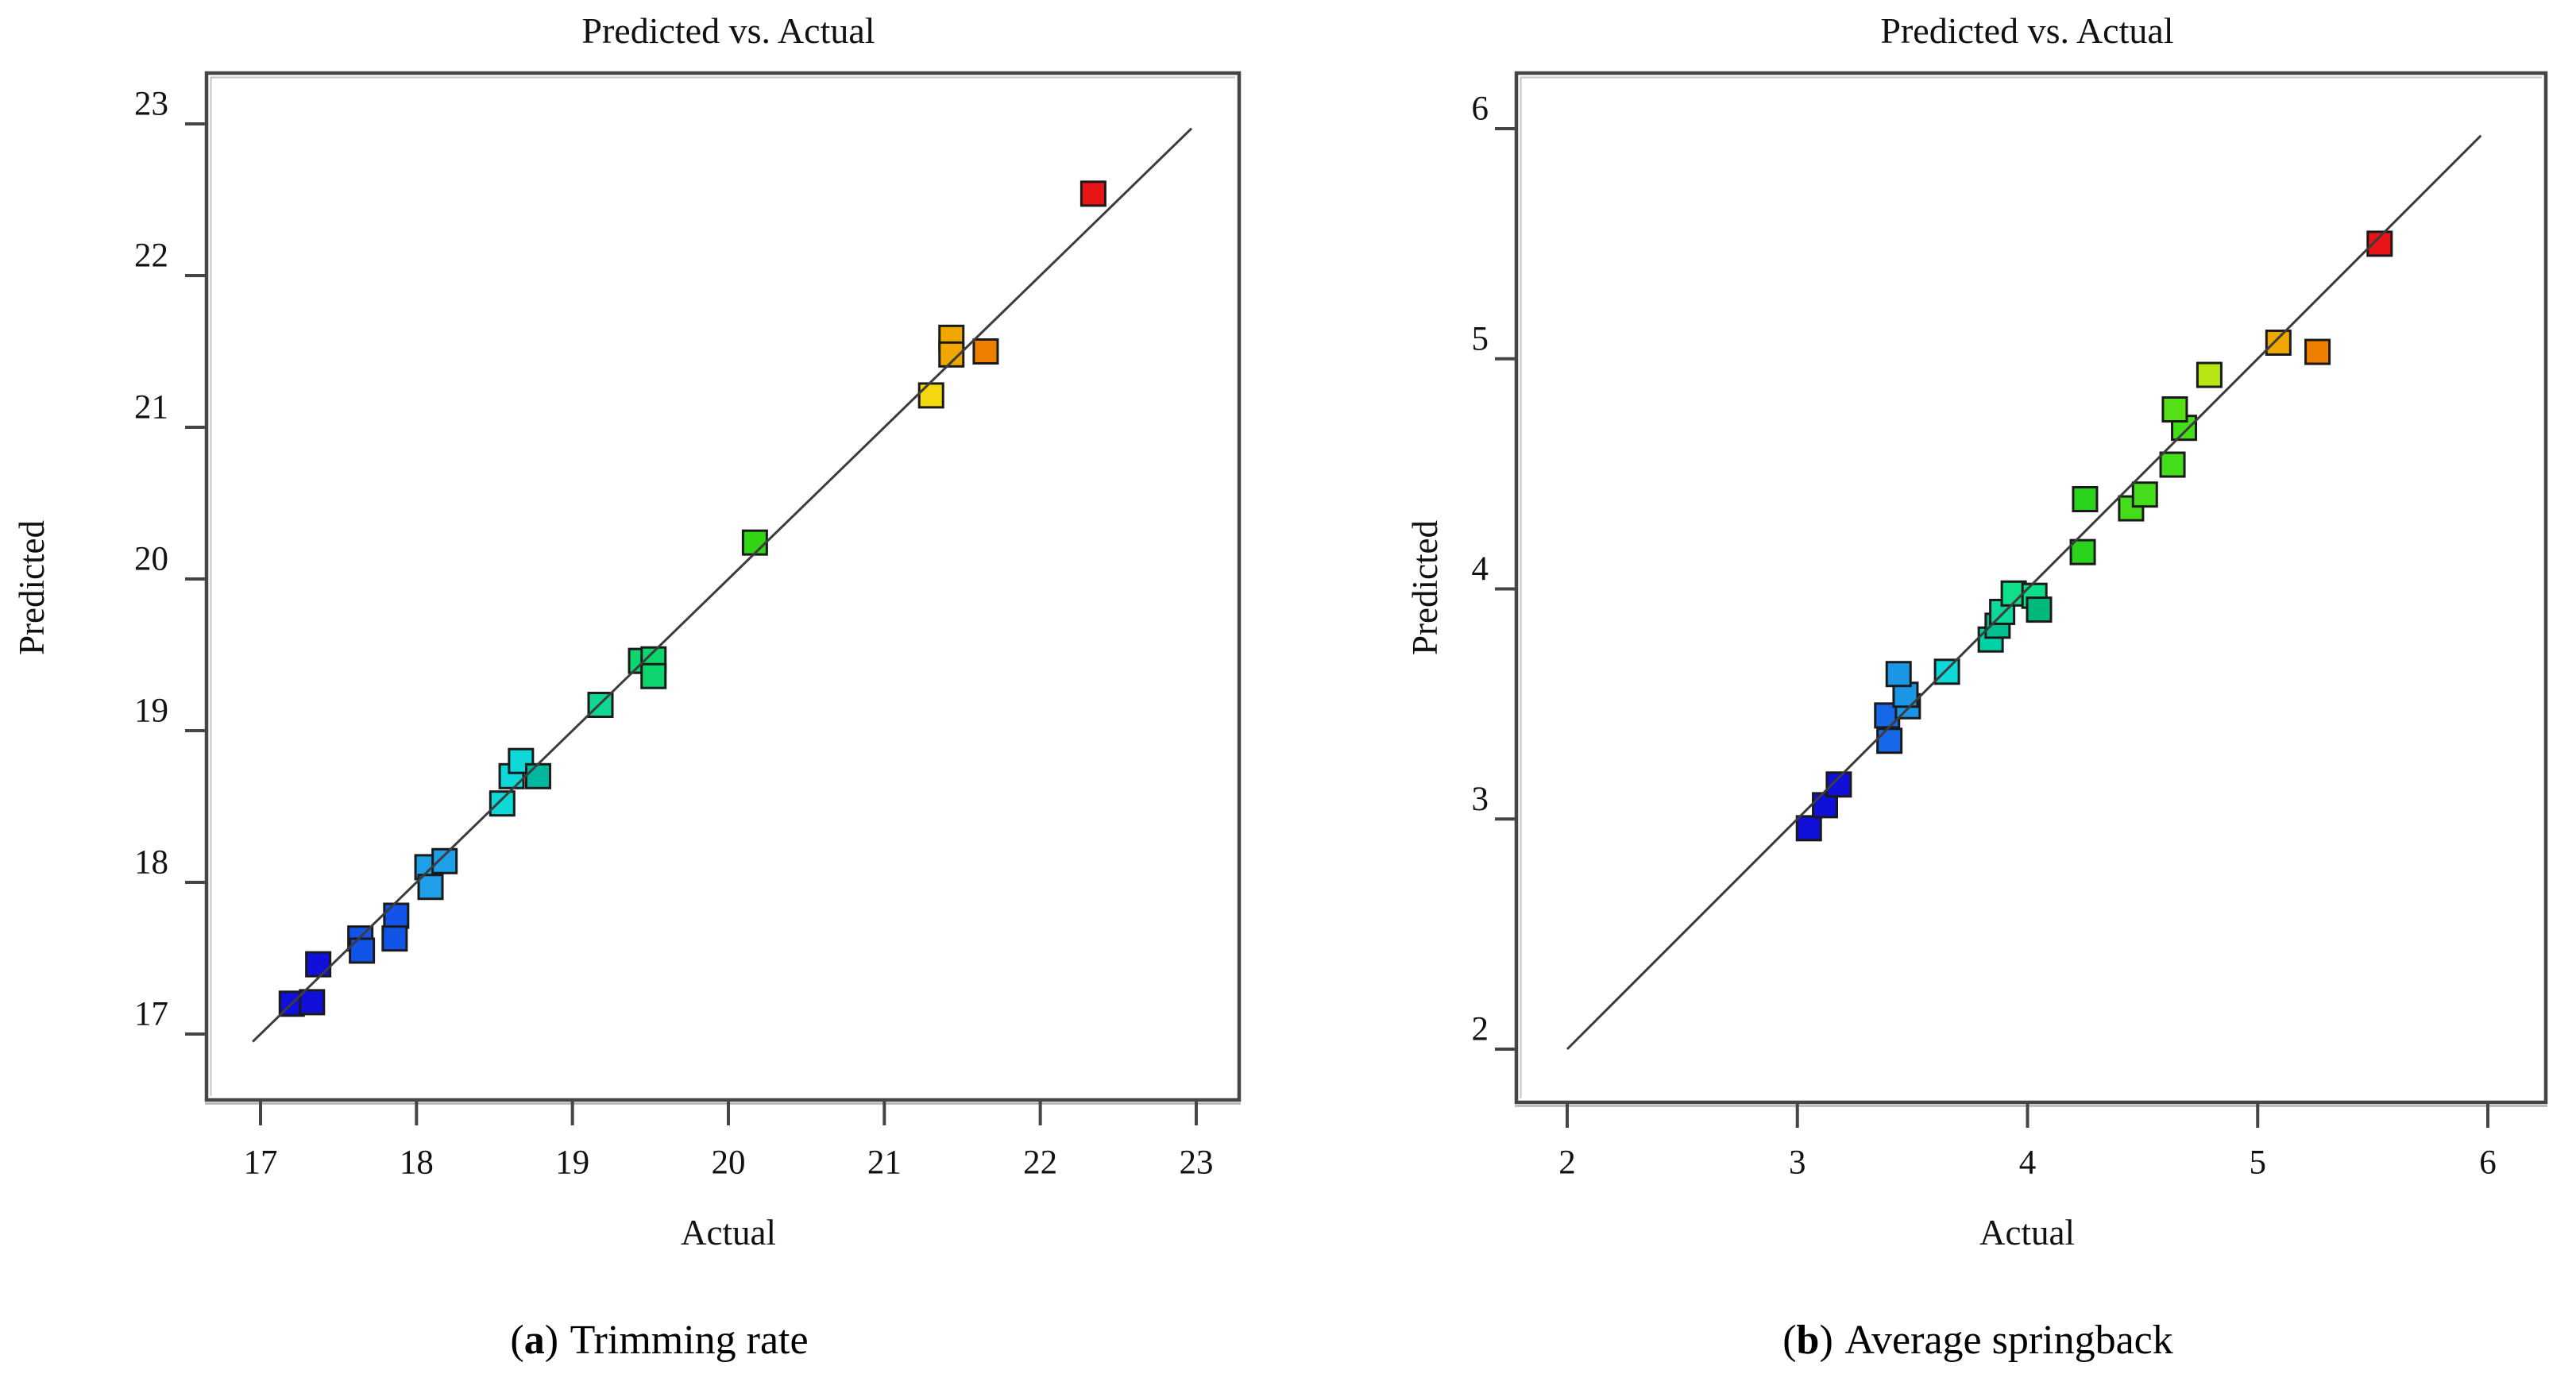 This screenshot has width=2576, height=1397. Describe the element at coordinates (151, 560) in the screenshot. I see `y-tick-label: 20` at that location.